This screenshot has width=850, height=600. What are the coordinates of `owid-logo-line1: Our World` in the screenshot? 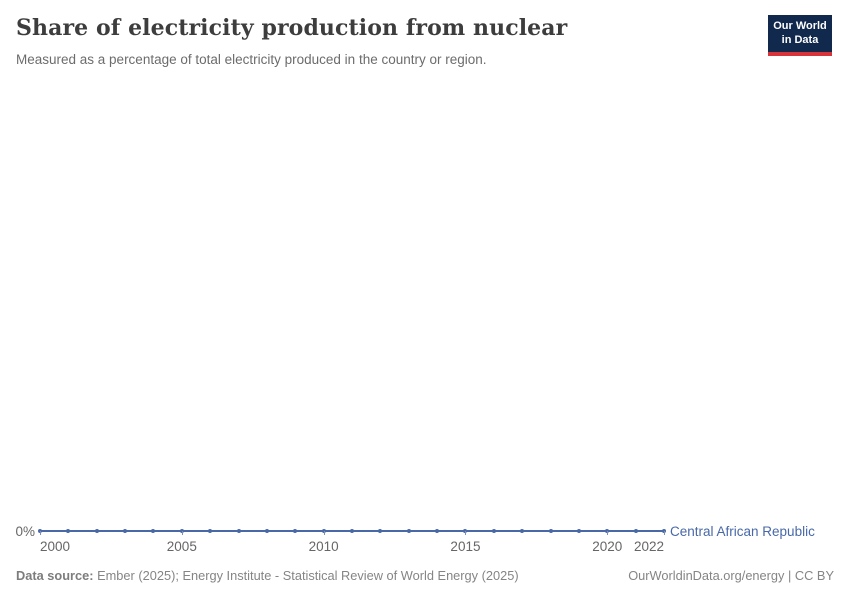 It's located at (800, 26).